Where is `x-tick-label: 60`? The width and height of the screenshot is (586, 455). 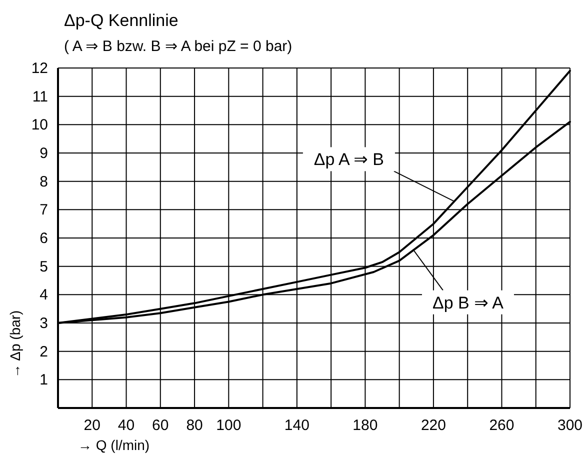 x-tick-label: 60 is located at coordinates (160, 425).